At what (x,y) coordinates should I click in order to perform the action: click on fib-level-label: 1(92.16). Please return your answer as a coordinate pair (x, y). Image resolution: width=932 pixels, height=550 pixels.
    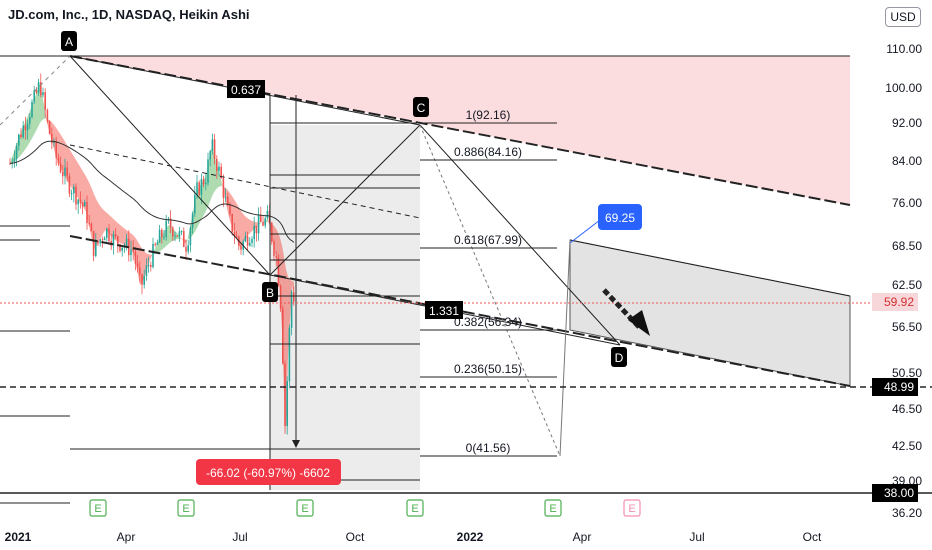
    Looking at the image, I should click on (488, 115).